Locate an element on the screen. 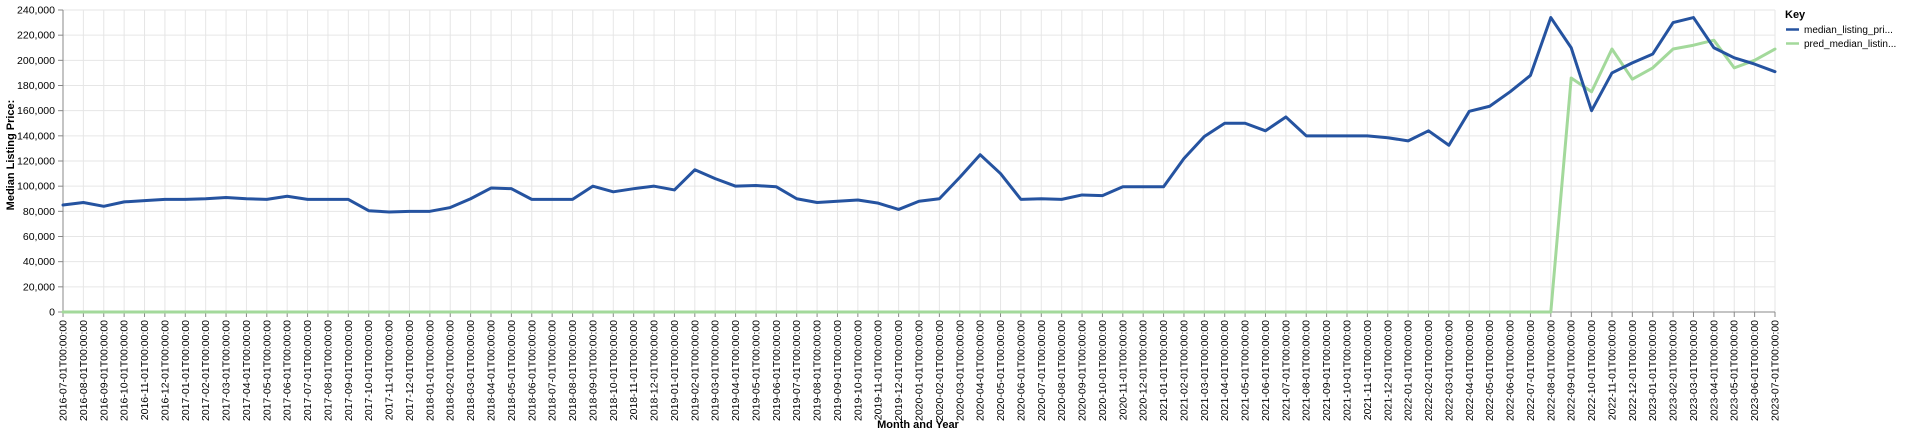 Image resolution: width=1920 pixels, height=434 pixels. x-tick-label: 2017-01-01T00:00:00 is located at coordinates (186, 370).